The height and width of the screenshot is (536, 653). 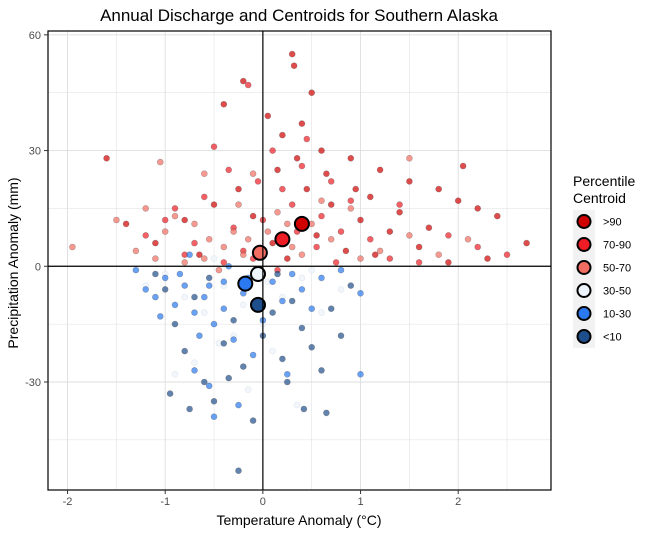 What do you see at coordinates (38, 267) in the screenshot?
I see `y-tick-label: 0` at bounding box center [38, 267].